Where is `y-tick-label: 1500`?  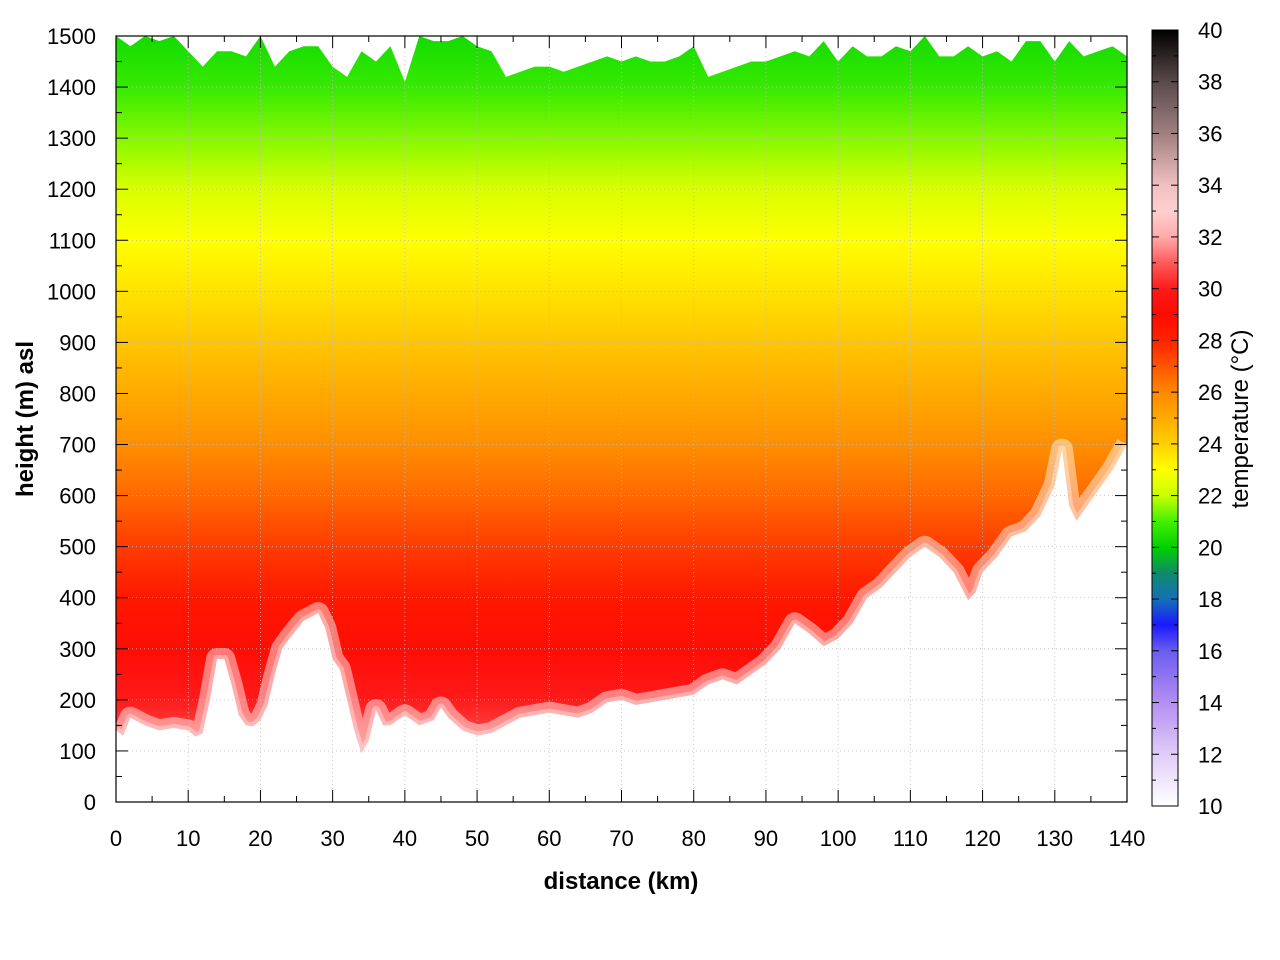
y-tick-label: 1500 is located at coordinates (71, 36).